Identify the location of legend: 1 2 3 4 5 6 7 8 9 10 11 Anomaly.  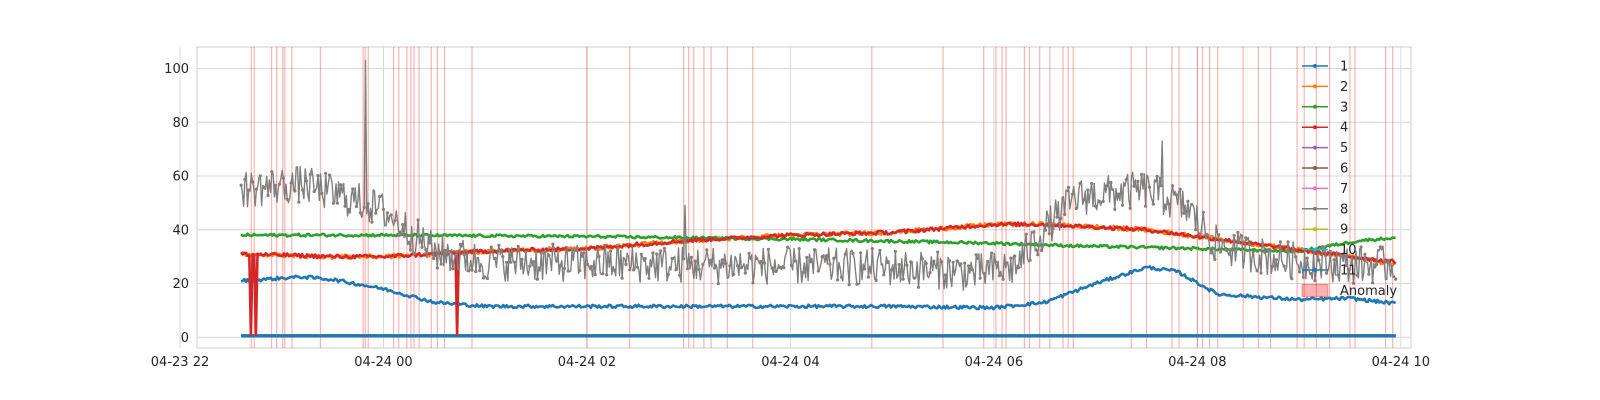
(1349, 179).